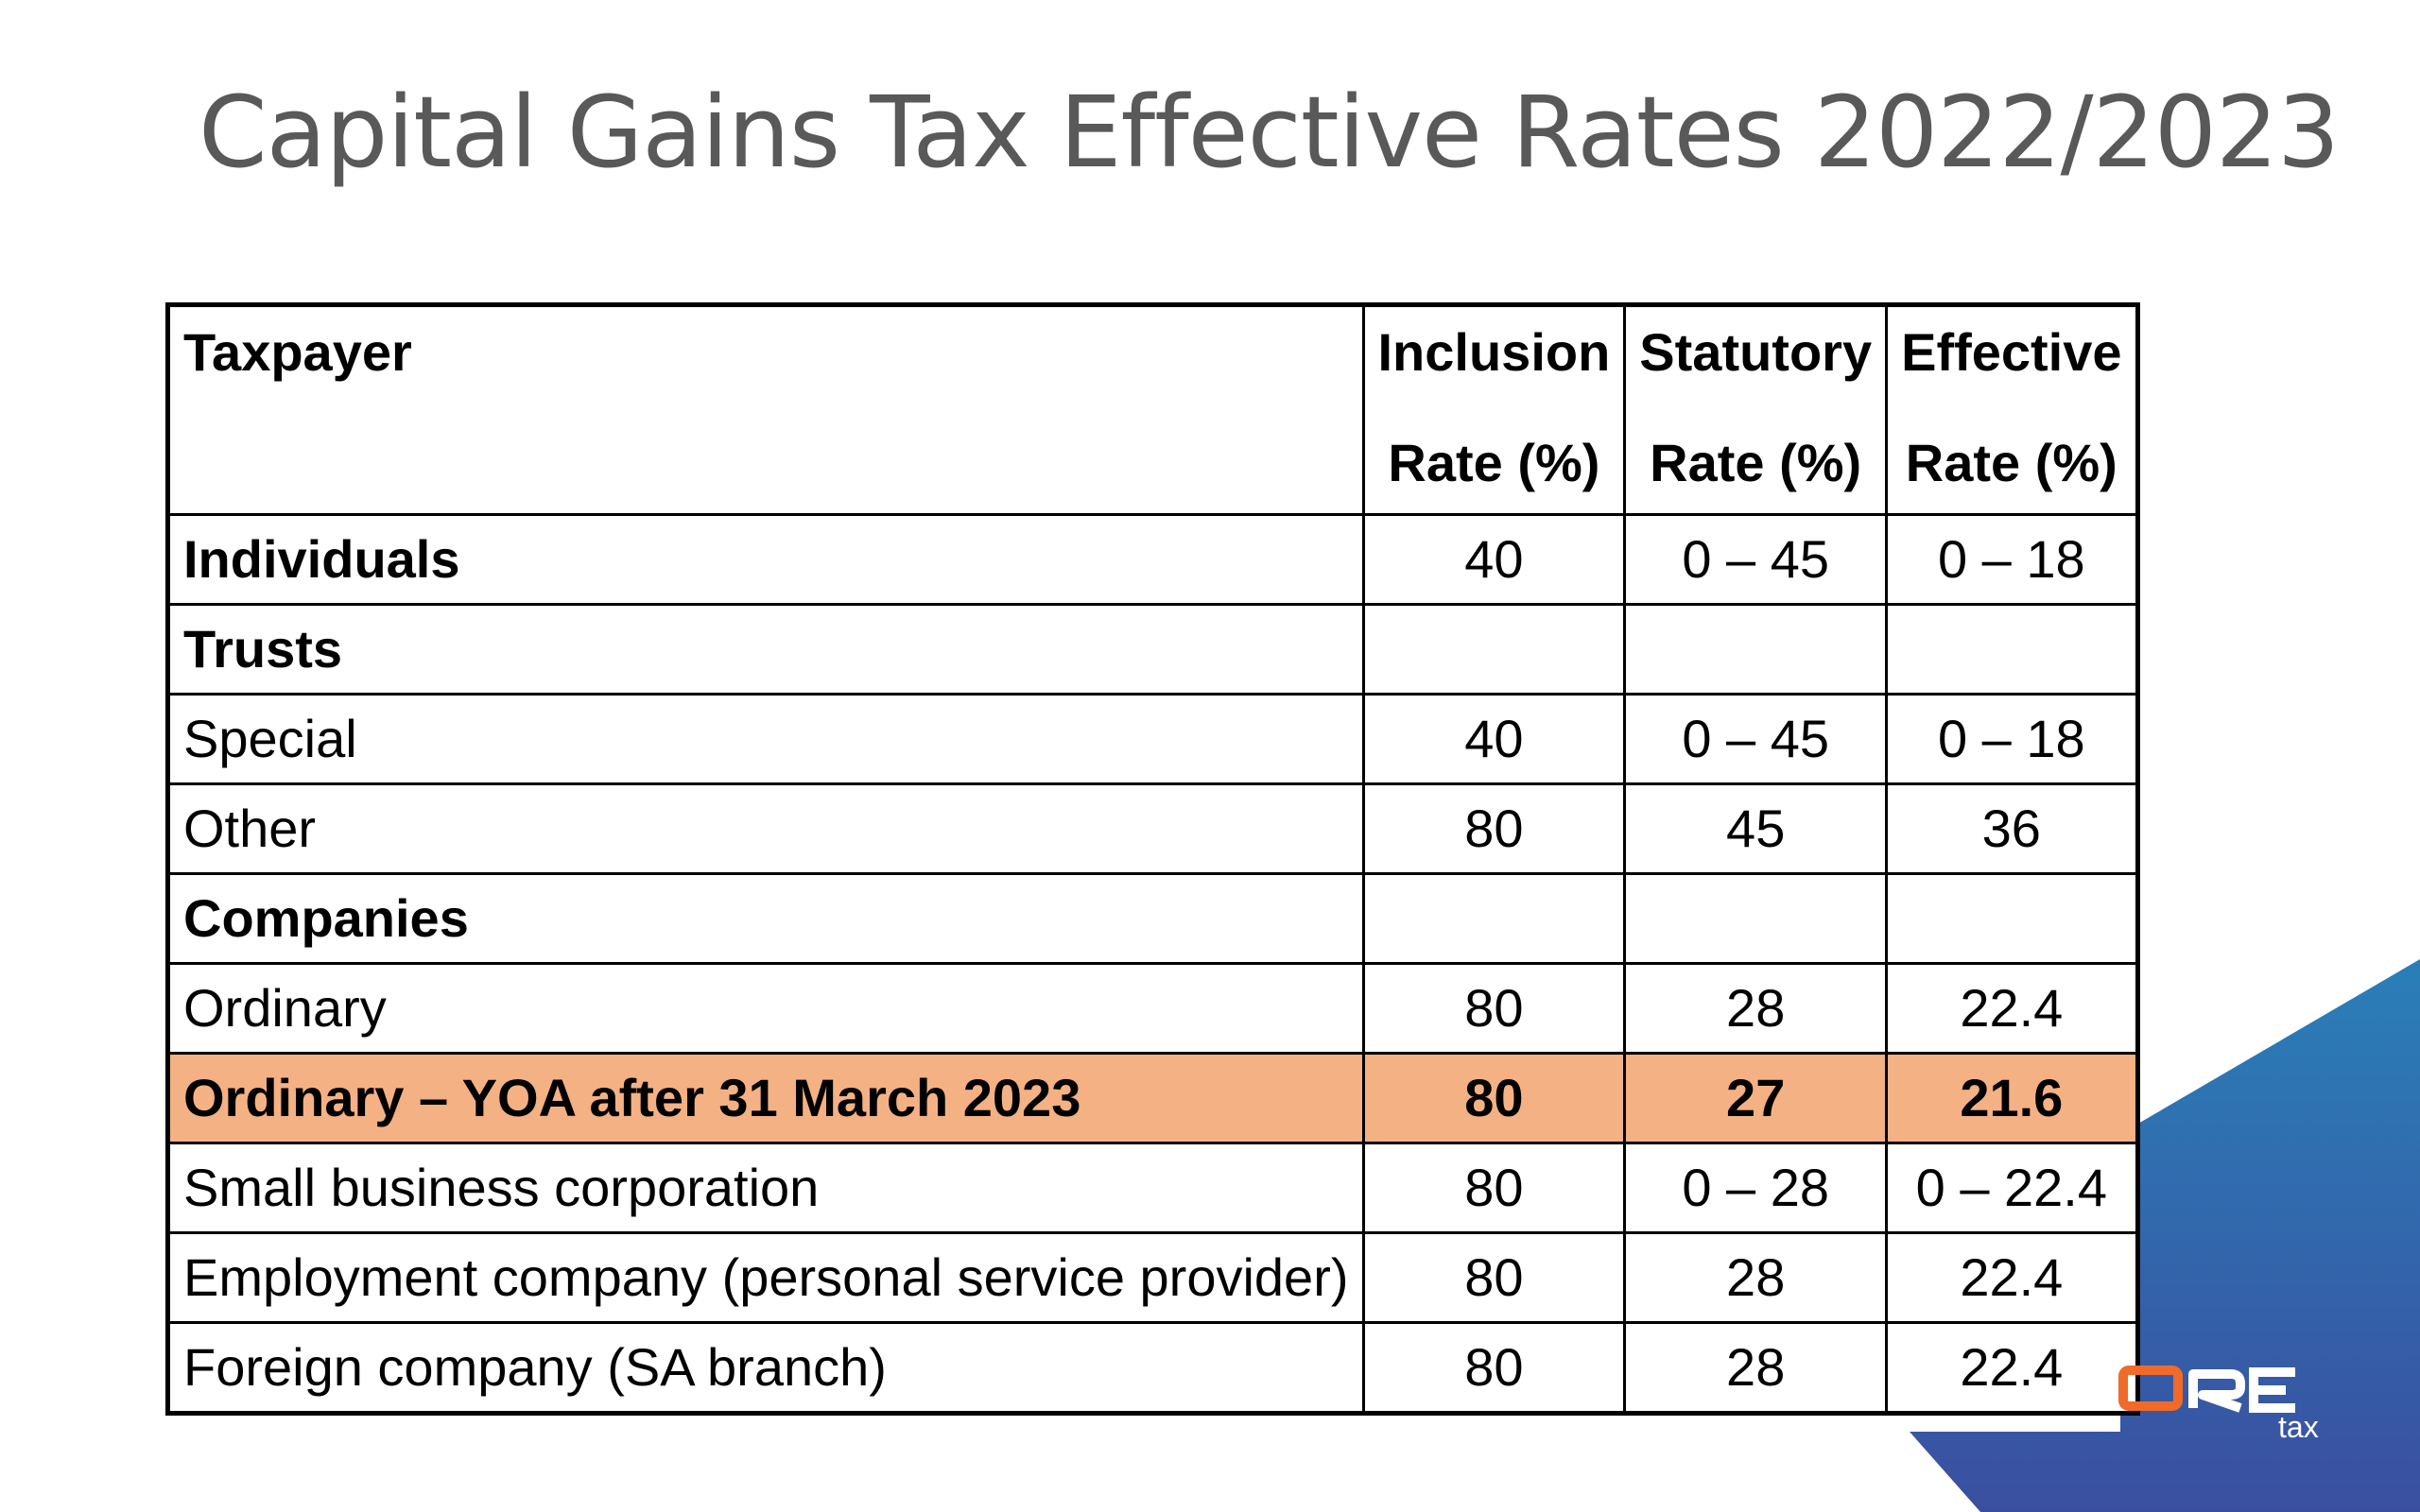 Image resolution: width=2420 pixels, height=1512 pixels. Describe the element at coordinates (765, 1368) in the screenshot. I see `cell-taxpayer: Foreign company (SA branch)` at that location.